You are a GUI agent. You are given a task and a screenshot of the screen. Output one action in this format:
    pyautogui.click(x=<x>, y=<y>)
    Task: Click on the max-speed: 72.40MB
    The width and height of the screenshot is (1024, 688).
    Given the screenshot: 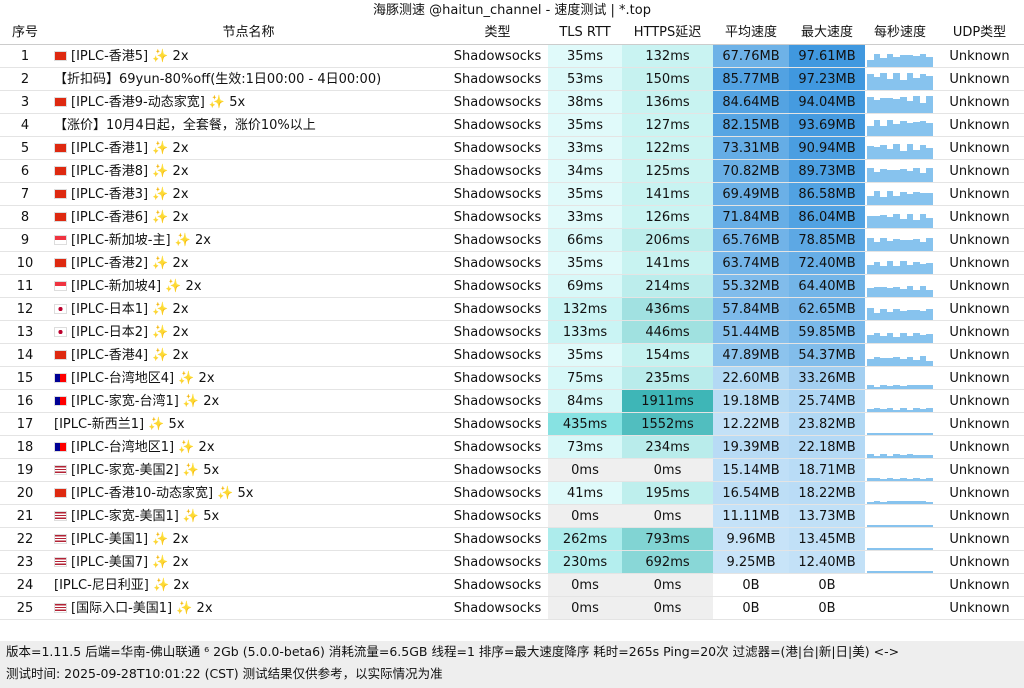 What is the action you would take?
    pyautogui.click(x=827, y=263)
    